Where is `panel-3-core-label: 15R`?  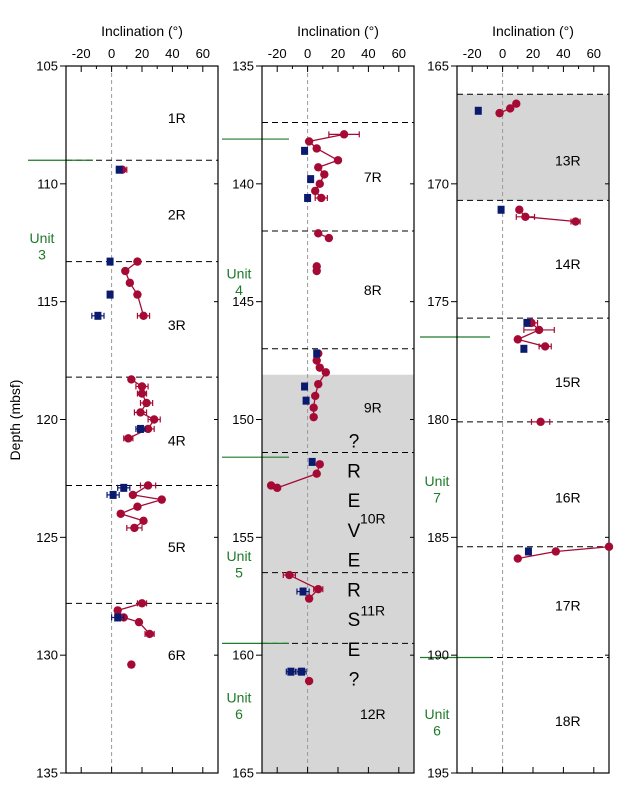 panel-3-core-label: 15R is located at coordinates (568, 382).